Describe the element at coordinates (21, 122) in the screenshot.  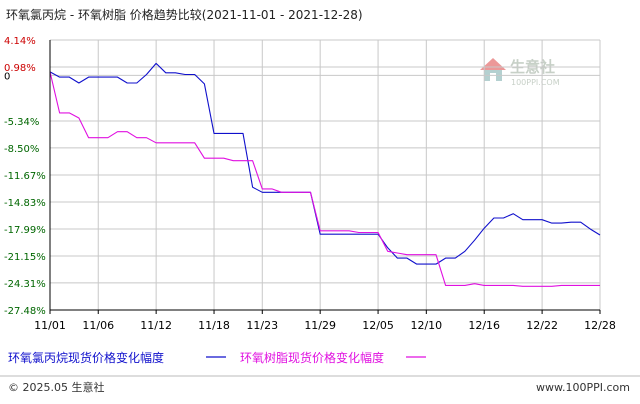
I see `y-tick-label: -5.34%` at that location.